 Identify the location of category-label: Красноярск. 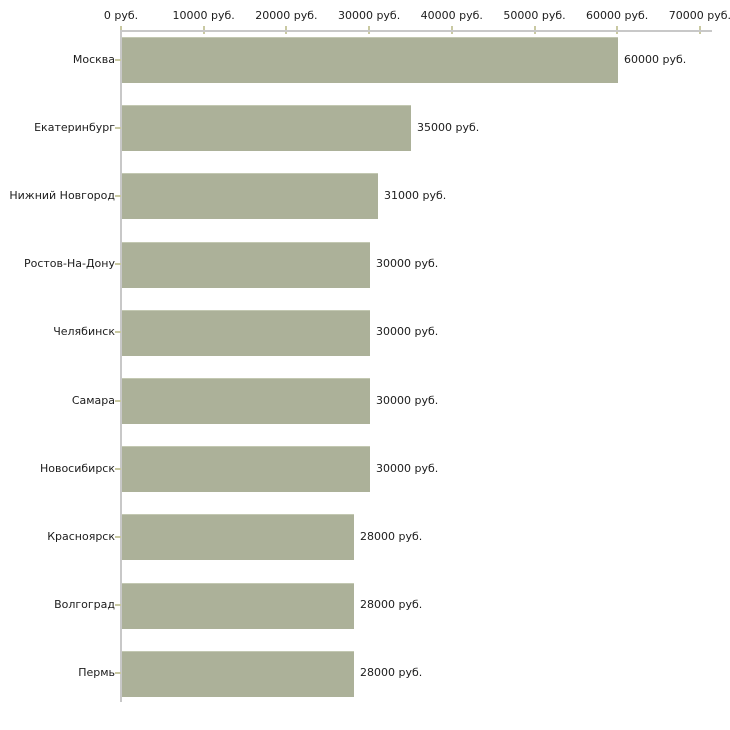
(81, 536).